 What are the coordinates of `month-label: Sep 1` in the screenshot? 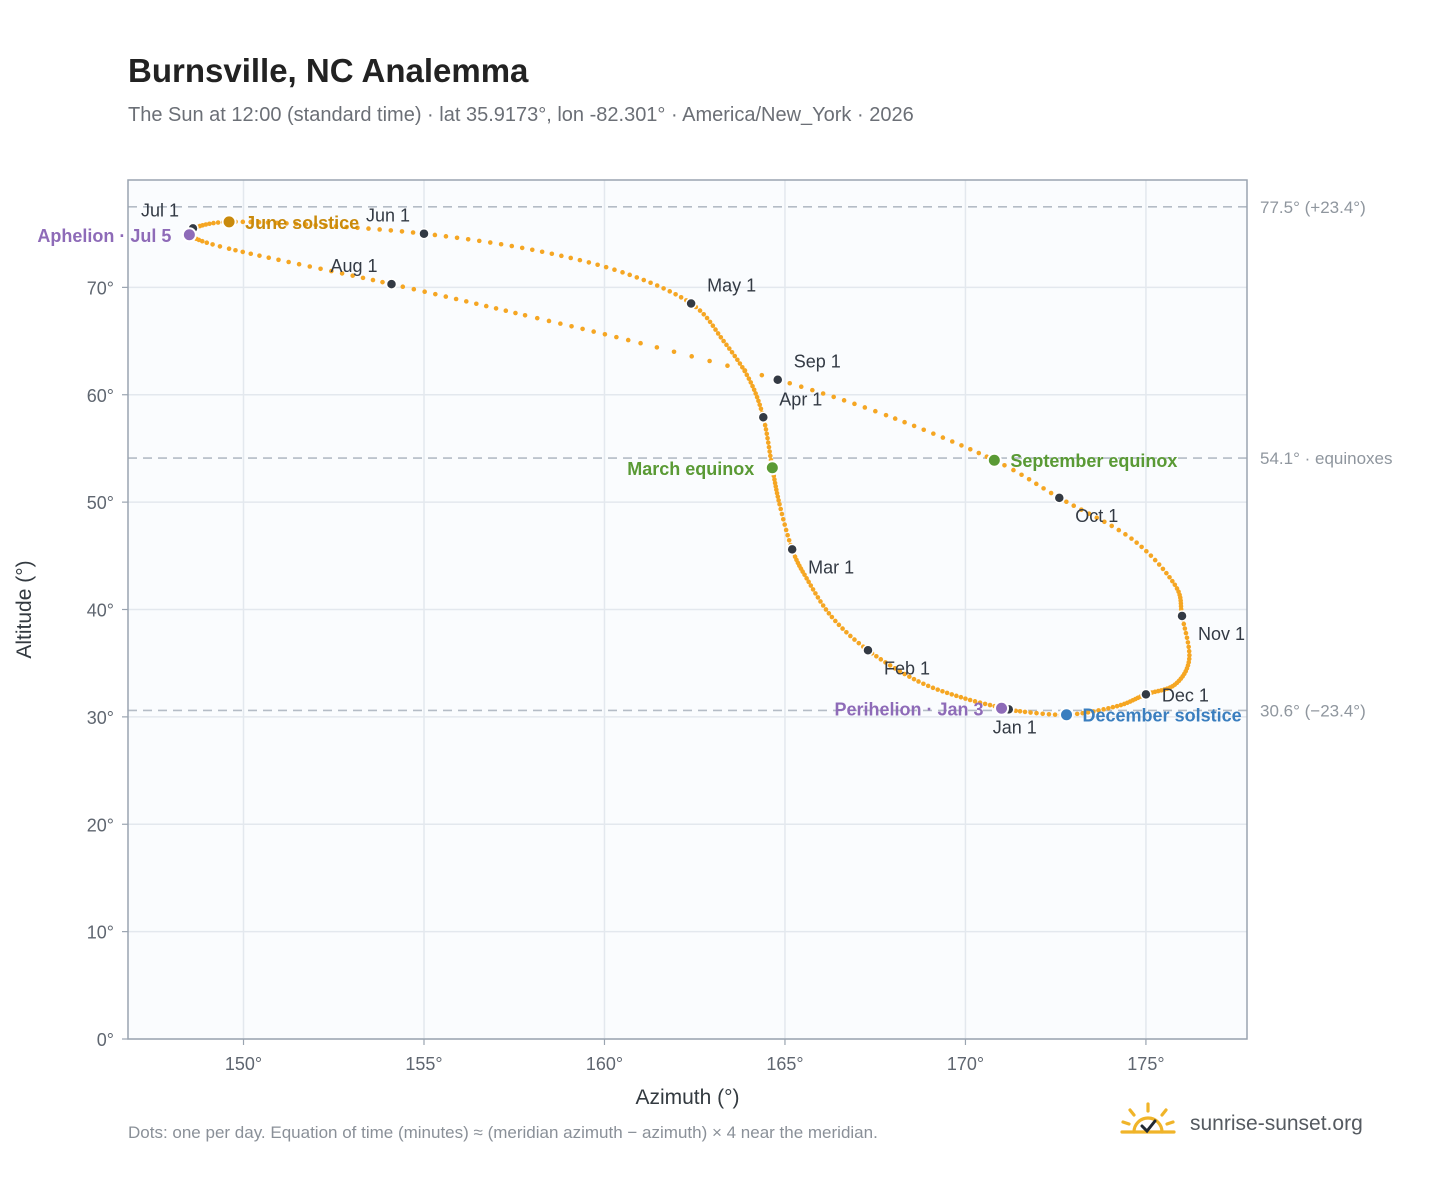 It's located at (817, 362).